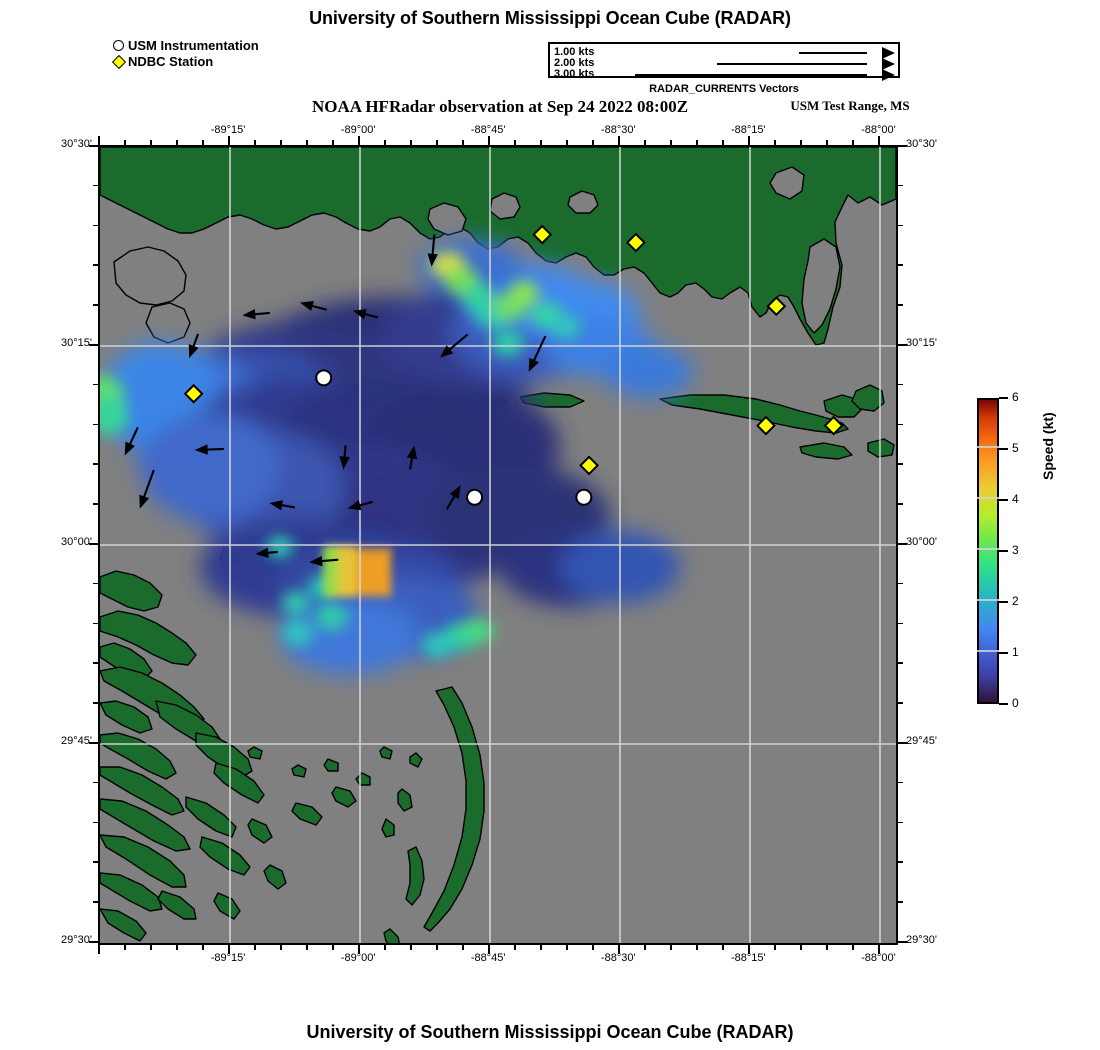 This screenshot has height=1050, width=1100. What do you see at coordinates (574, 63) in the screenshot?
I see `vector-legend-label-2: 2.00 kts` at bounding box center [574, 63].